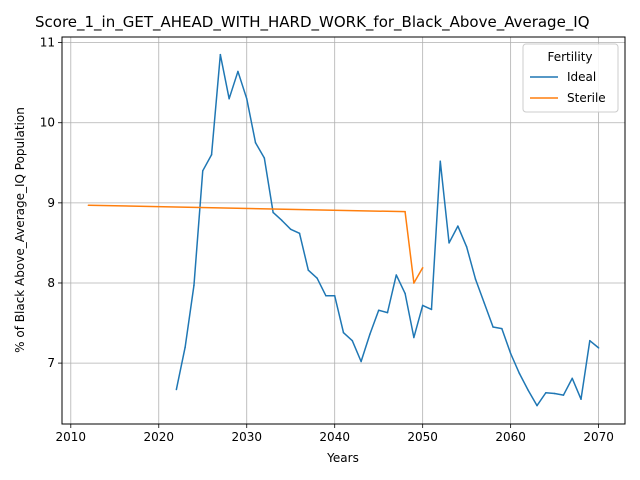 The image size is (640, 480). Describe the element at coordinates (158, 437) in the screenshot. I see `x-tick-label: 2020` at that location.